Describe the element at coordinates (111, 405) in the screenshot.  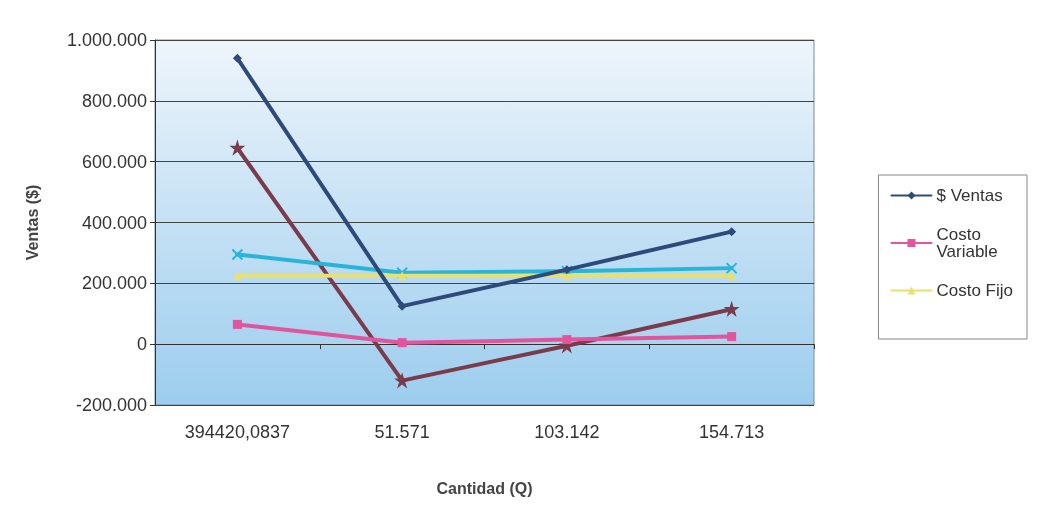
I see `y-tick-label: -200.000` at that location.